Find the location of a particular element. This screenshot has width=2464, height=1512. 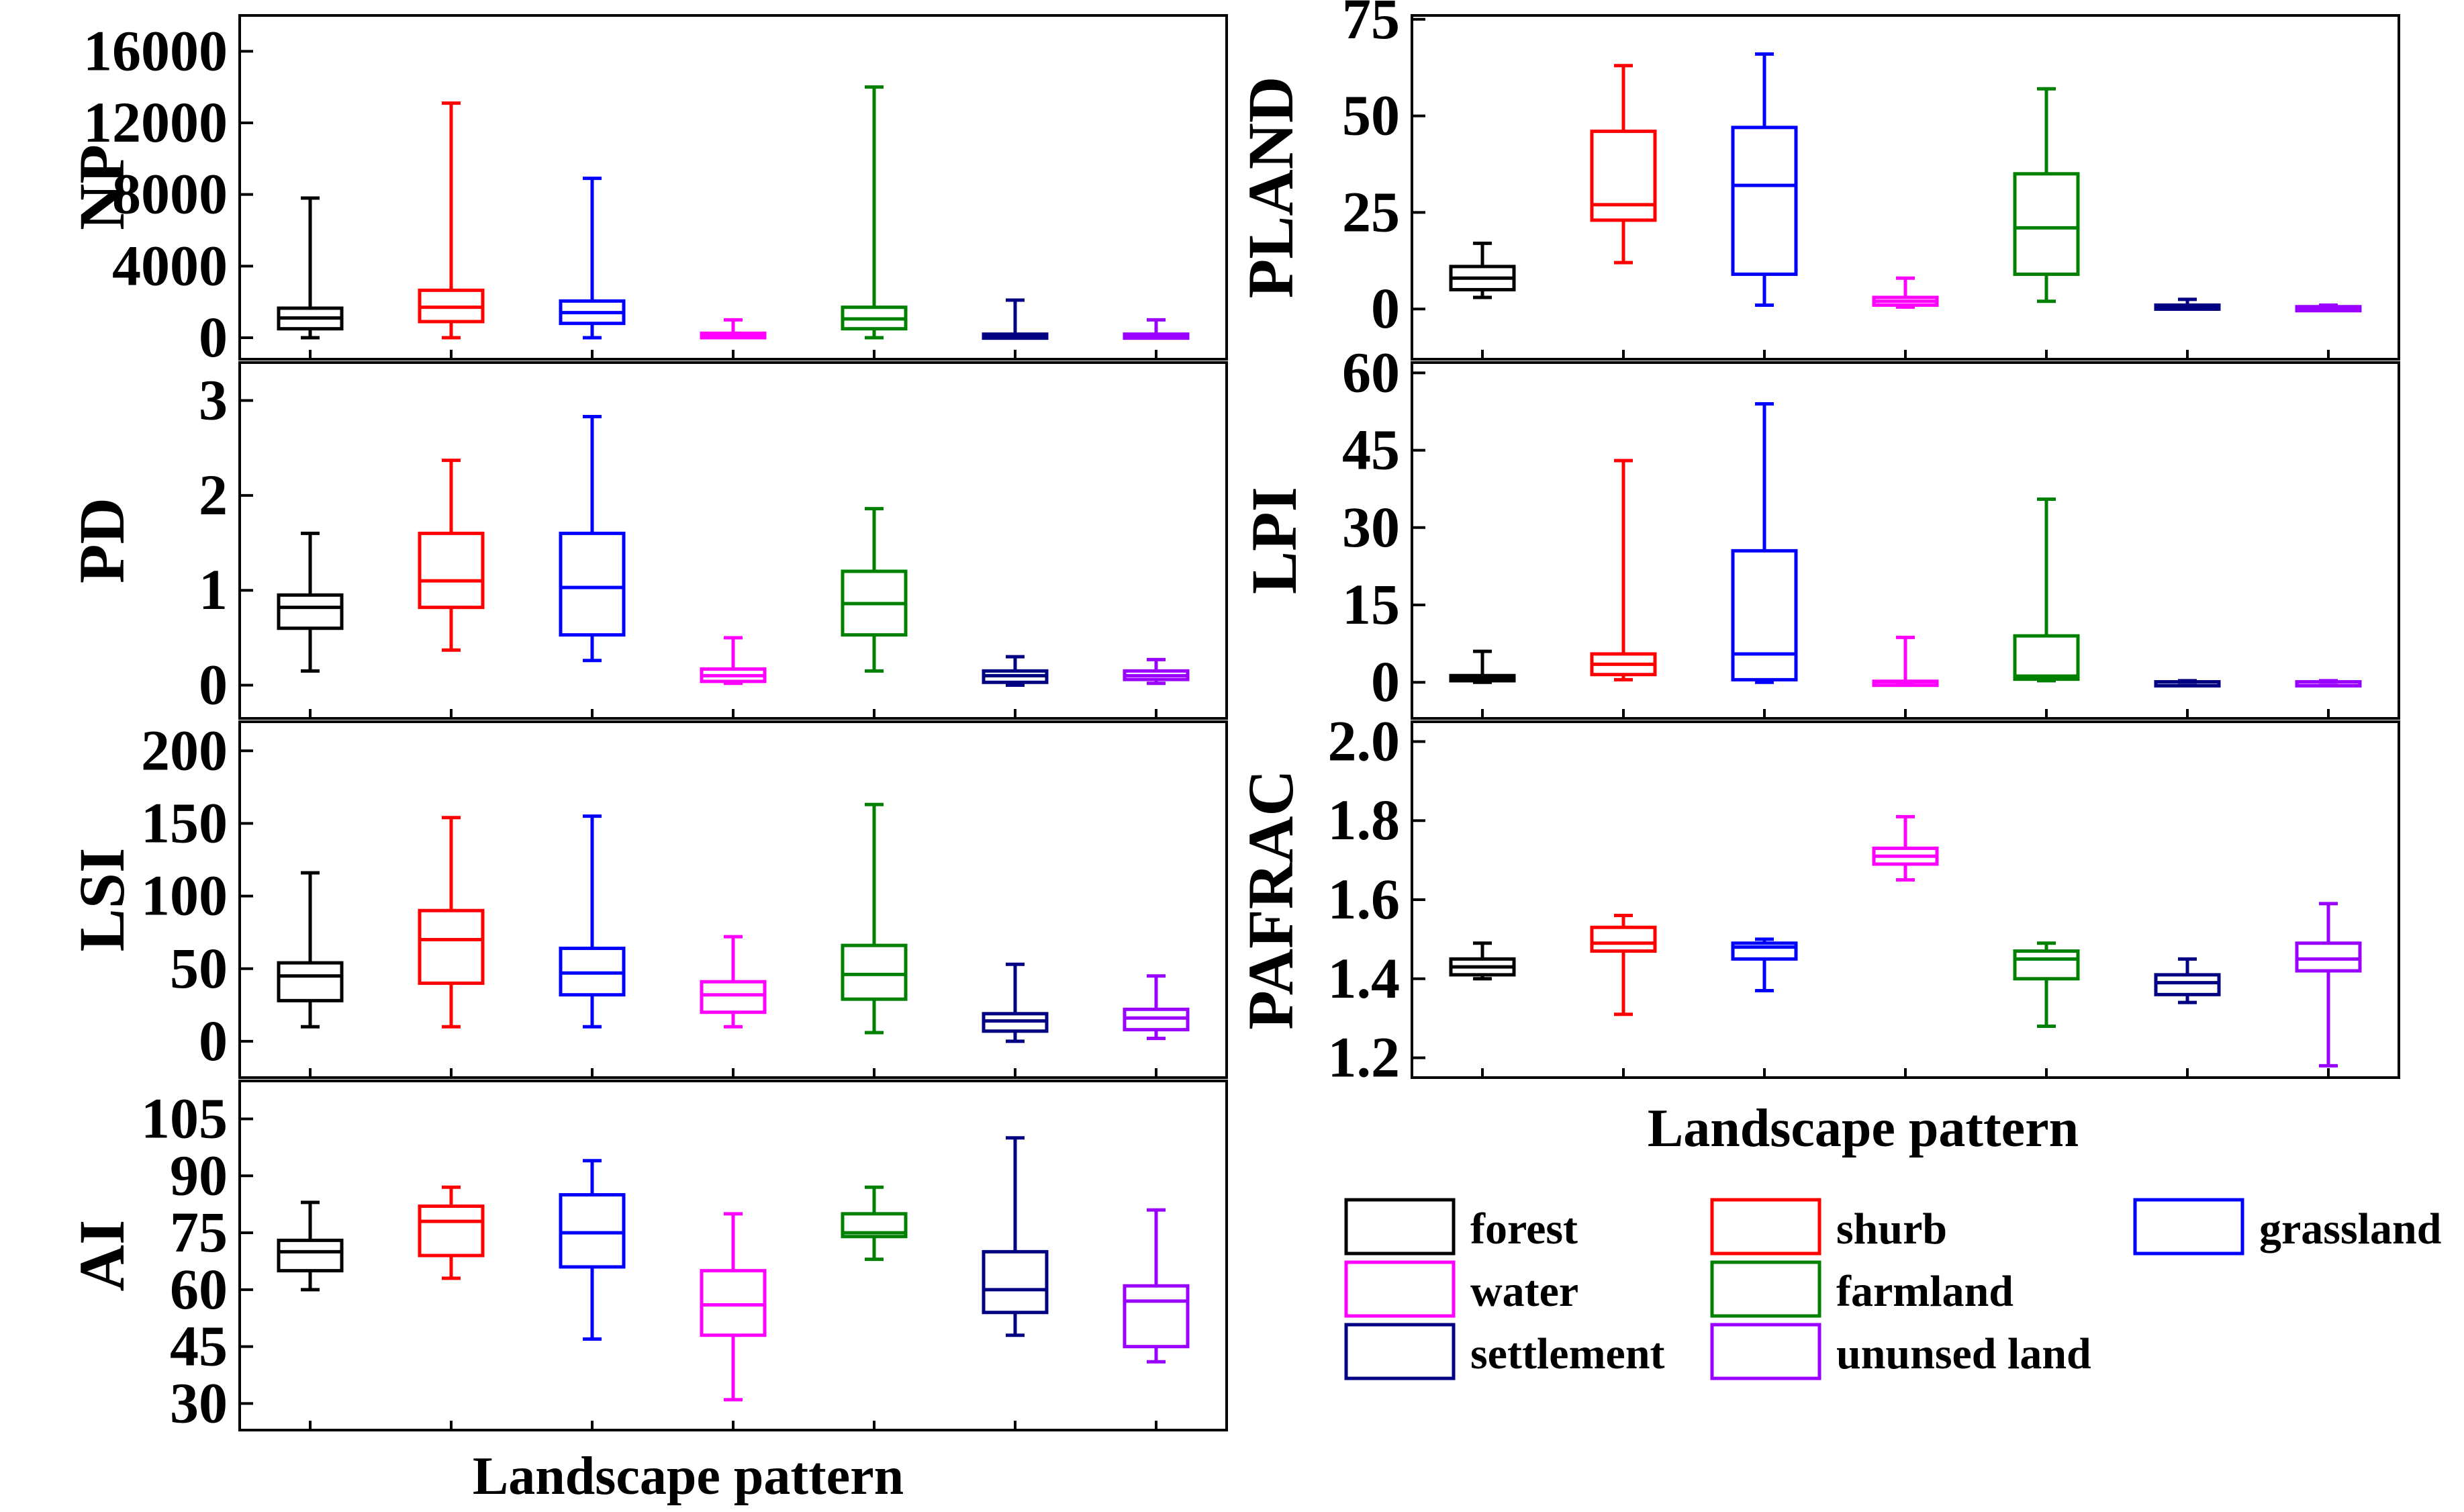

y-axis-label-pd: PD is located at coordinates (102, 540).